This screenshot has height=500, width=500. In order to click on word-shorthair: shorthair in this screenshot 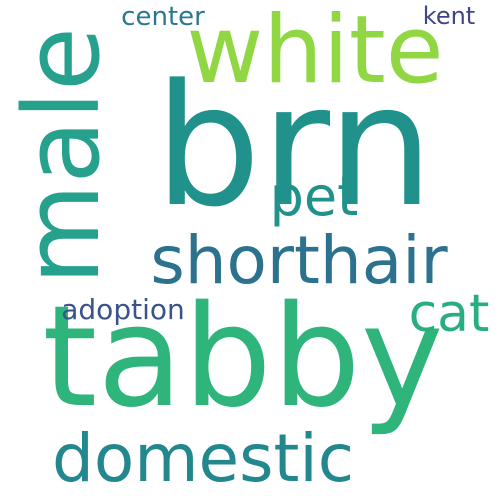, I will do `click(299, 260)`.